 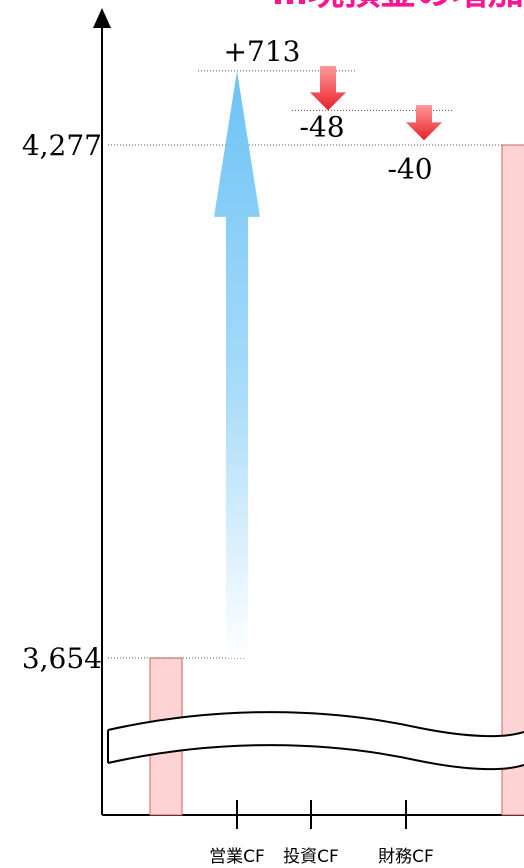 I want to click on y-axis-arrowhead, so click(x=102, y=18).